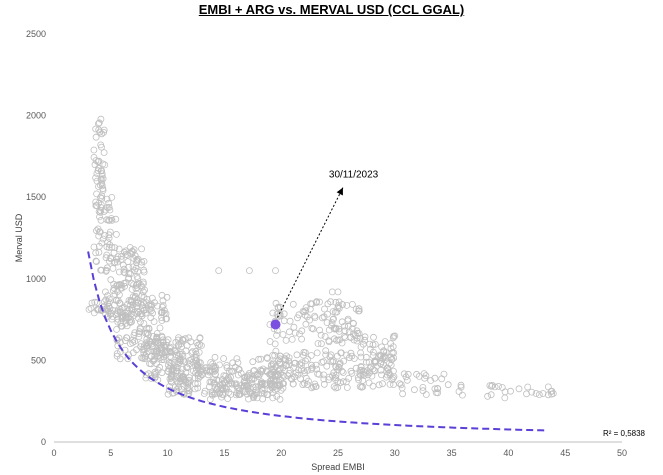 The width and height of the screenshot is (663, 475). I want to click on x-ticks: 0 5 10 15 20 25 30 35 40 45 50, so click(339, 453).